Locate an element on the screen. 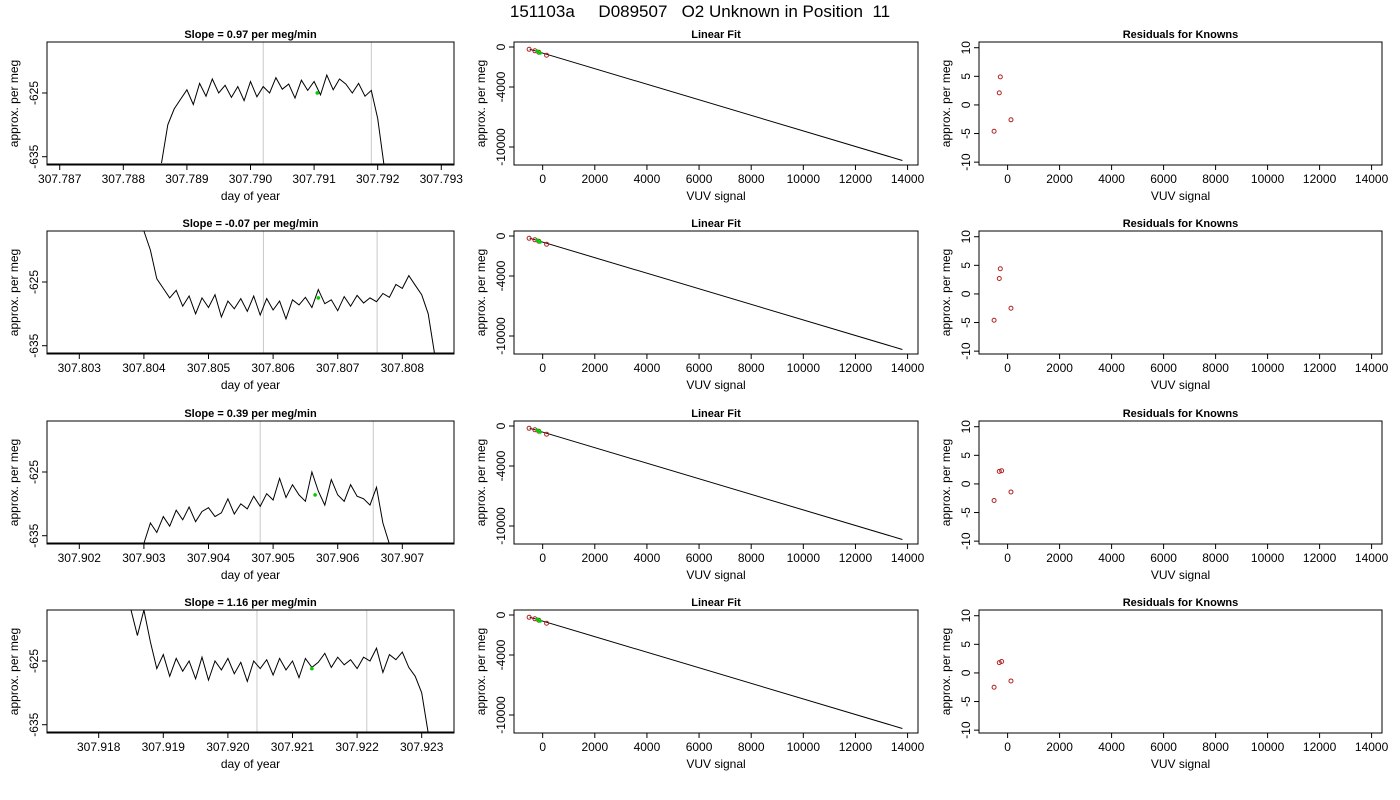 This screenshot has width=1400, height=800. x-tick-label: 307.791 is located at coordinates (314, 179).